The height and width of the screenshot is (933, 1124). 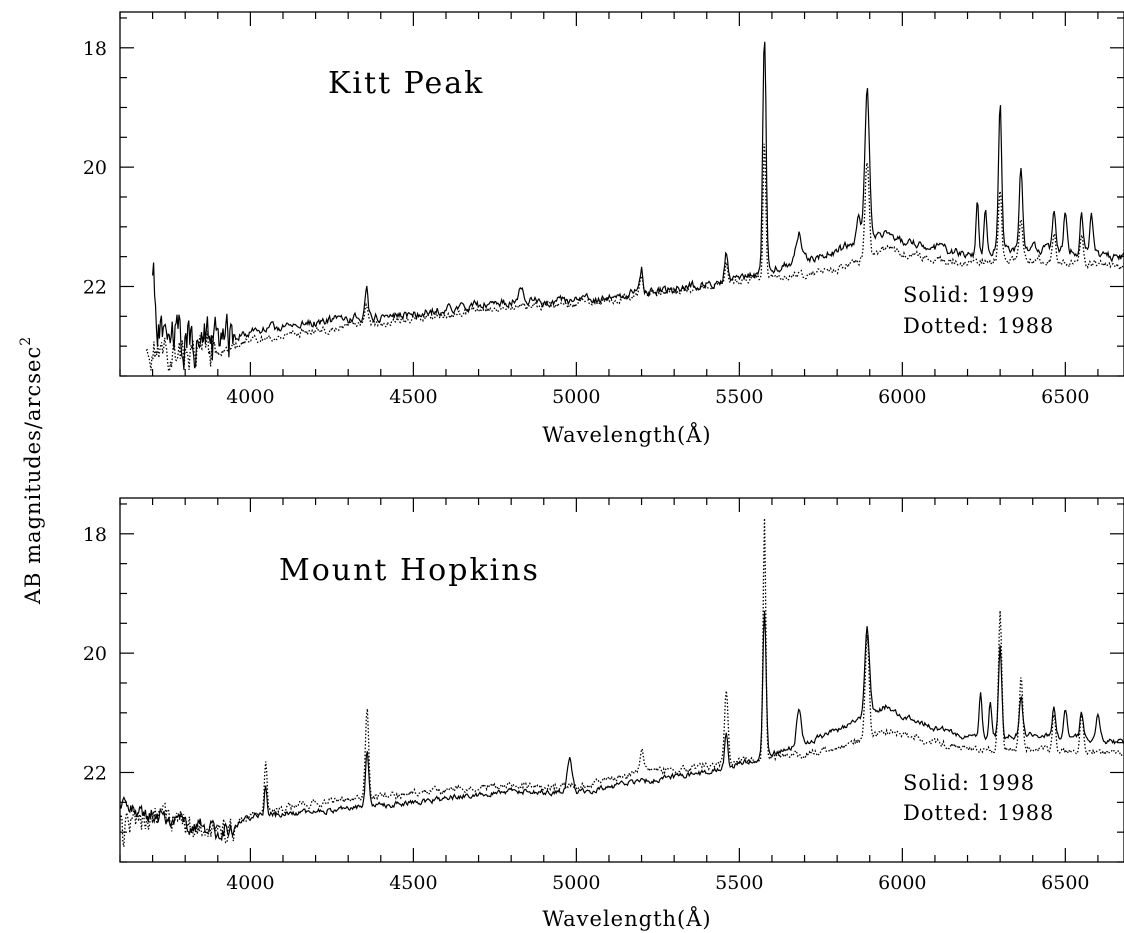 What do you see at coordinates (409, 570) in the screenshot?
I see `panel-title: Mount Hopkins` at bounding box center [409, 570].